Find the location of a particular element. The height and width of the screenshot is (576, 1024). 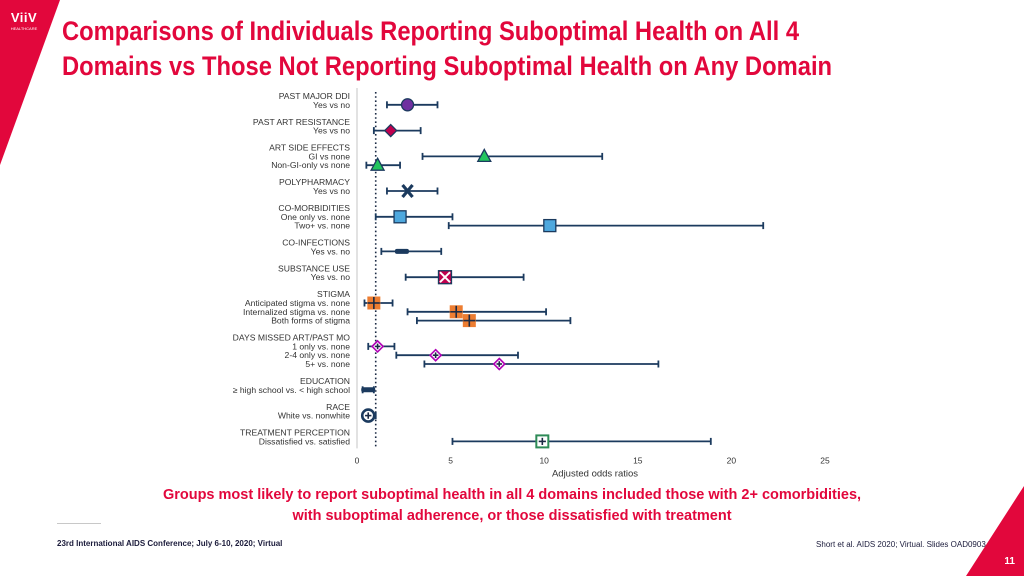

group-label: SUBSTANCE USE is located at coordinates (314, 268).